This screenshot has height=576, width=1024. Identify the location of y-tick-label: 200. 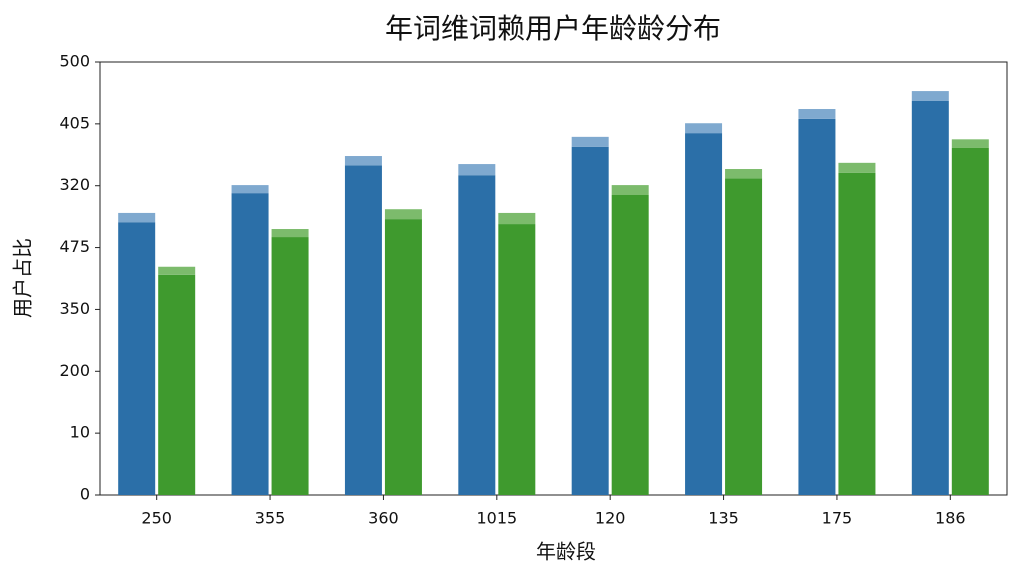
(74, 370).